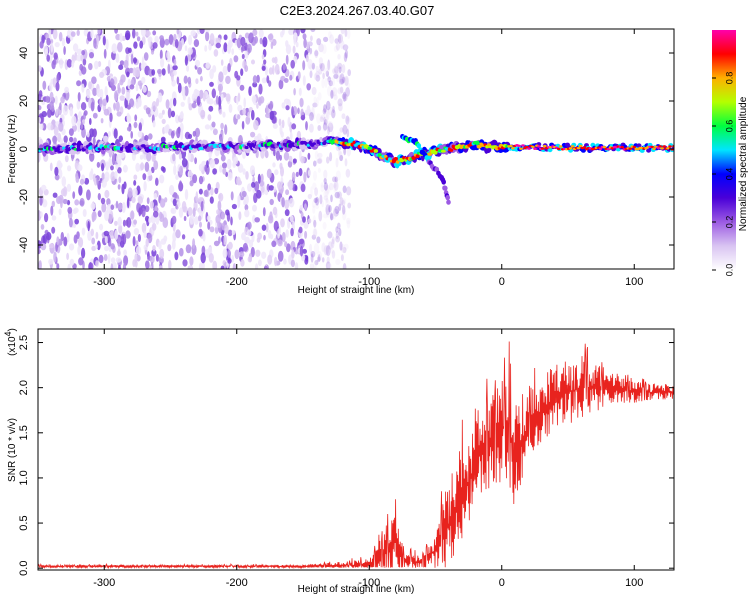  Describe the element at coordinates (729, 174) in the screenshot. I see `colorbar-tick-label: 0.4` at that location.